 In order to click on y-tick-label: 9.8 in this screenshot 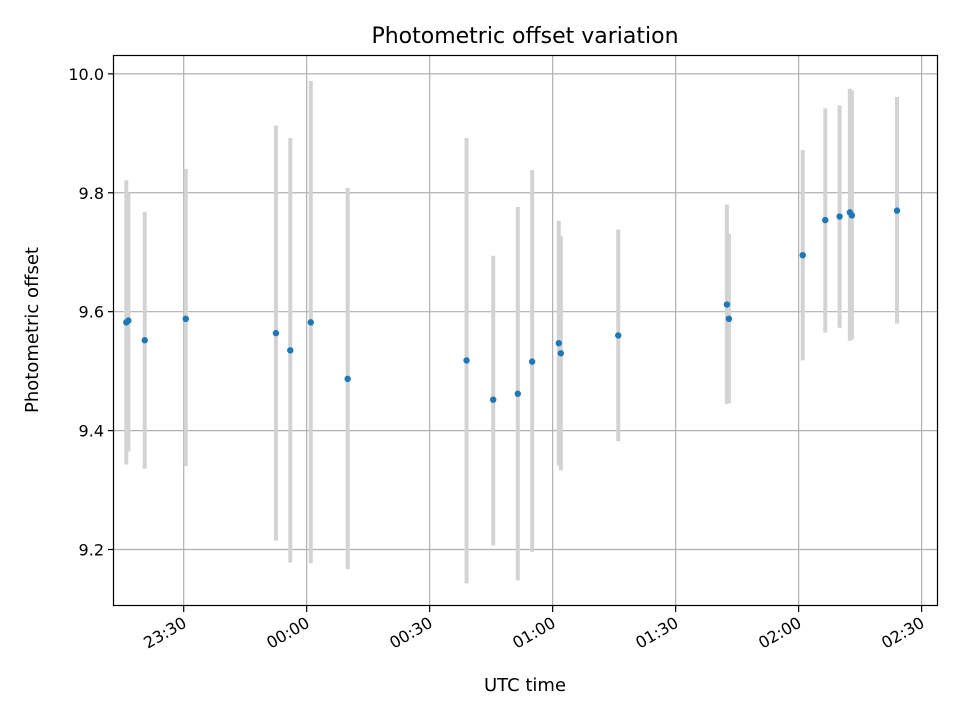, I will do `click(91, 193)`.